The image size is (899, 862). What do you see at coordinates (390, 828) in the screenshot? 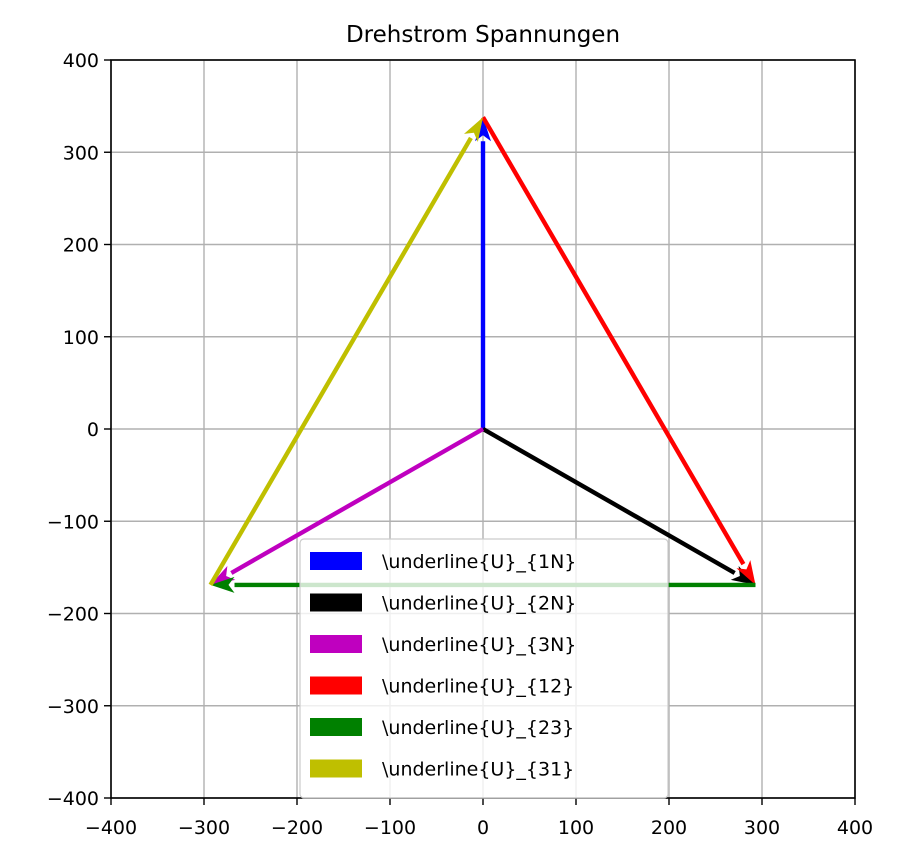
I see `x-tick-label: −100` at bounding box center [390, 828].